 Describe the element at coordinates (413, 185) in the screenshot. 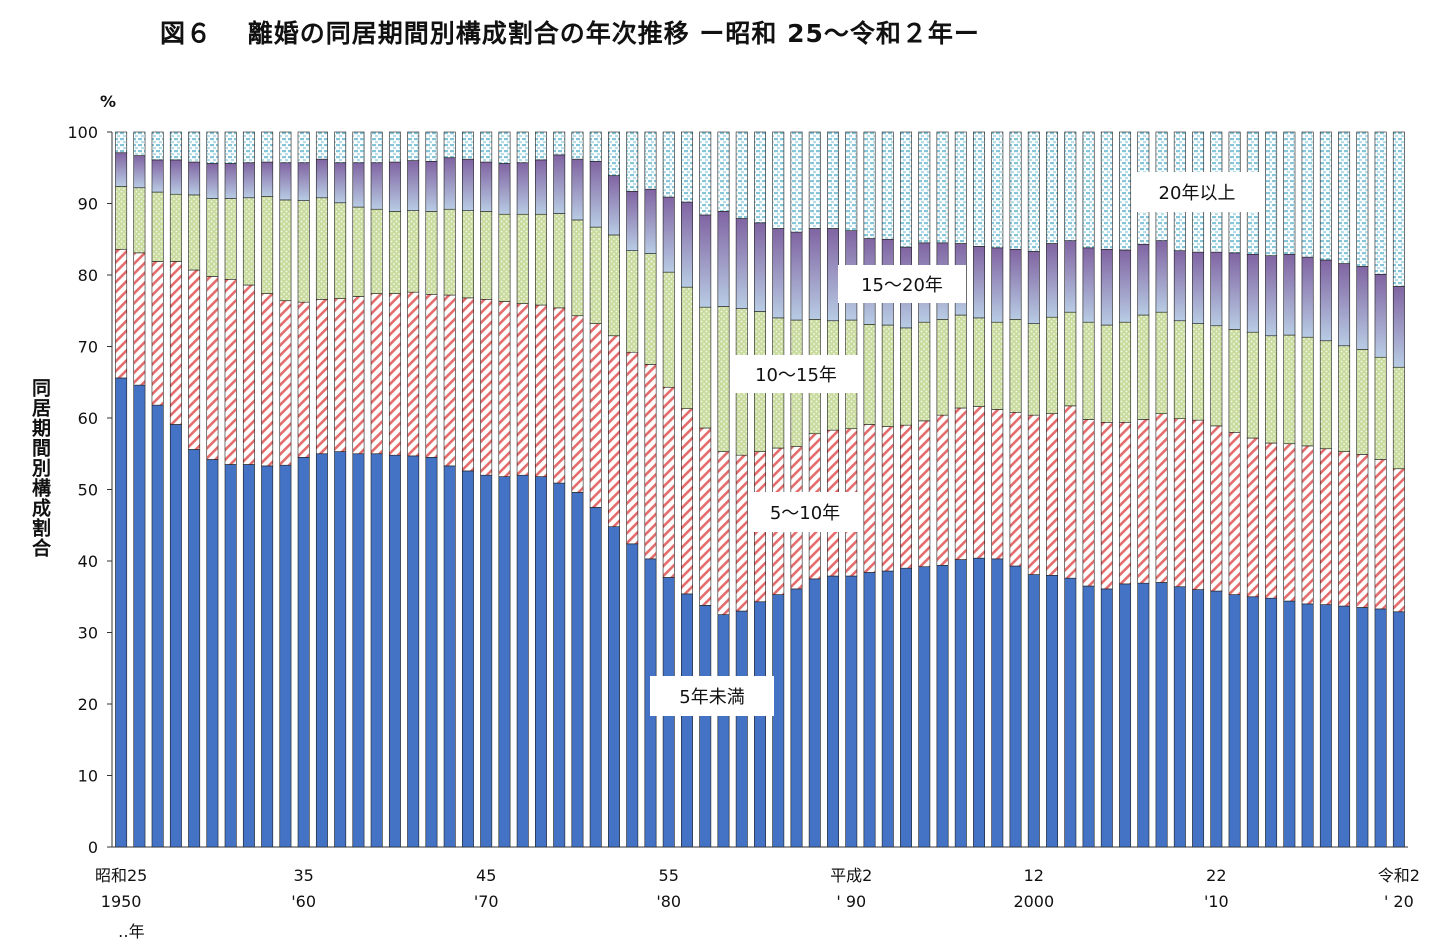

I see `bar-15-20y-1966` at that location.